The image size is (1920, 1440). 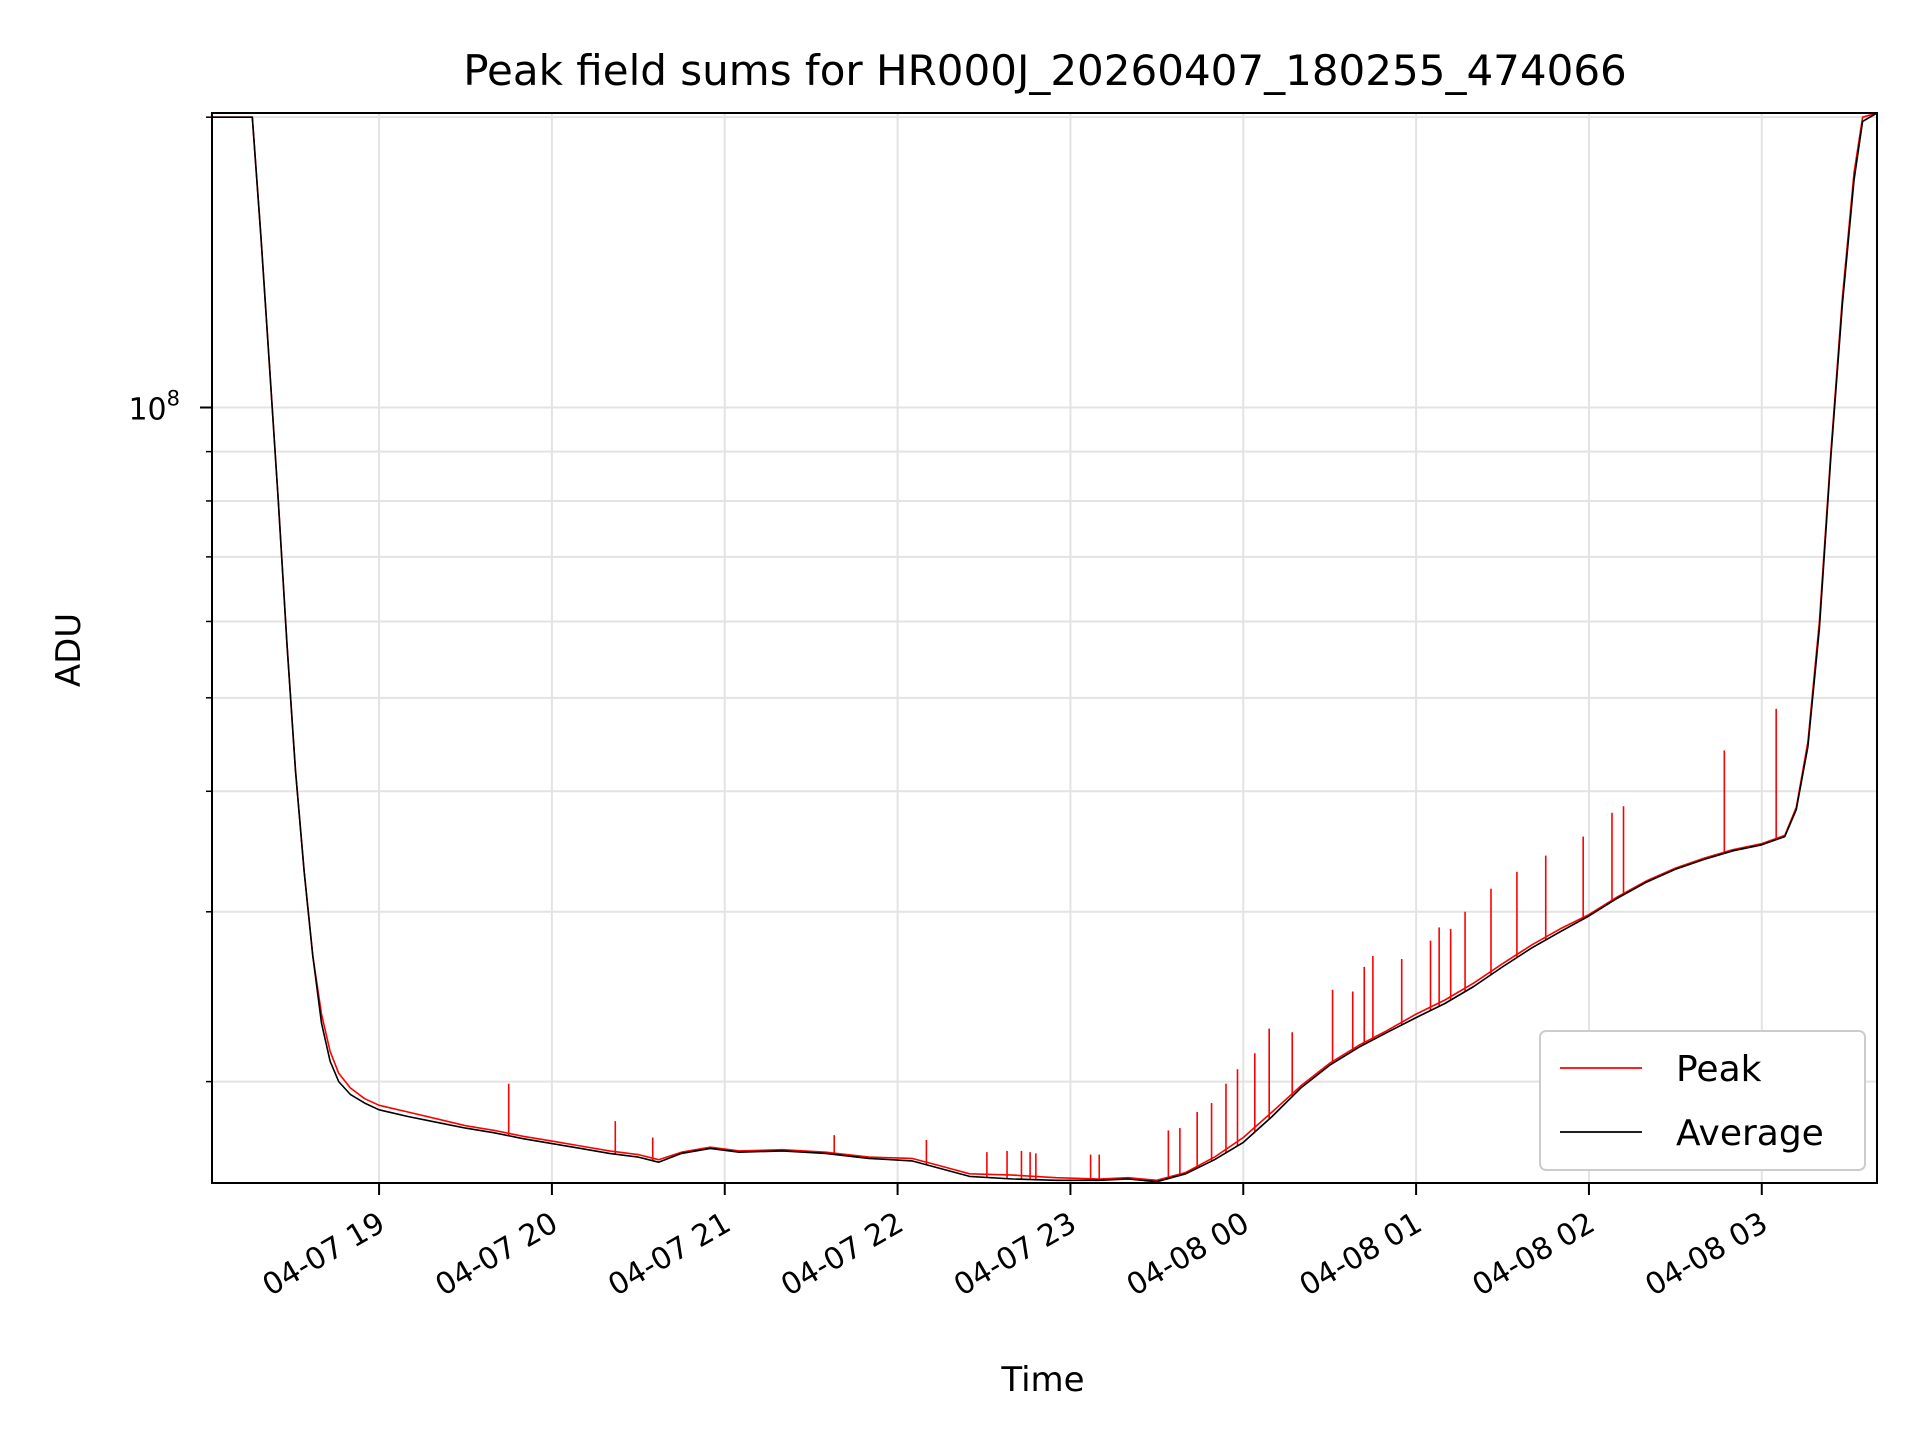 I want to click on legend: Peak Average, so click(x=1702, y=1100).